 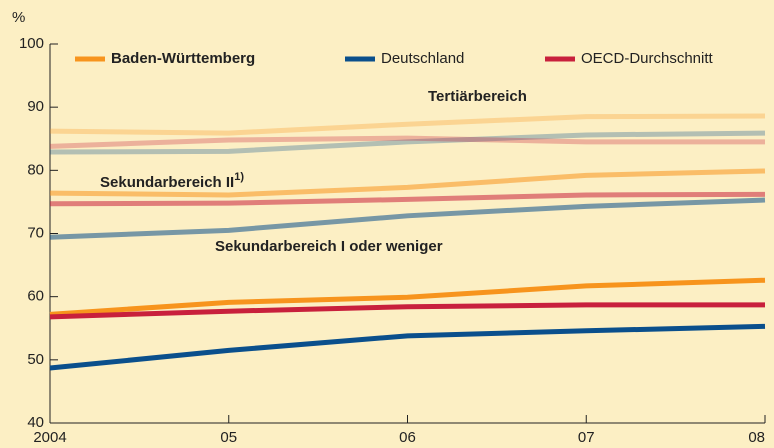 What do you see at coordinates (31, 43) in the screenshot?
I see `y-tick-label: 100` at bounding box center [31, 43].